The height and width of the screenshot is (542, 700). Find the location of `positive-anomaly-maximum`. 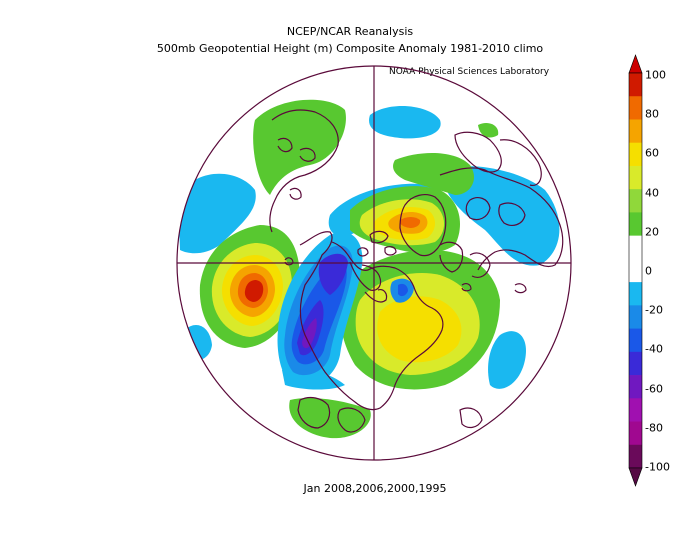

positive-anomaly-maximum is located at coordinates (254, 291).